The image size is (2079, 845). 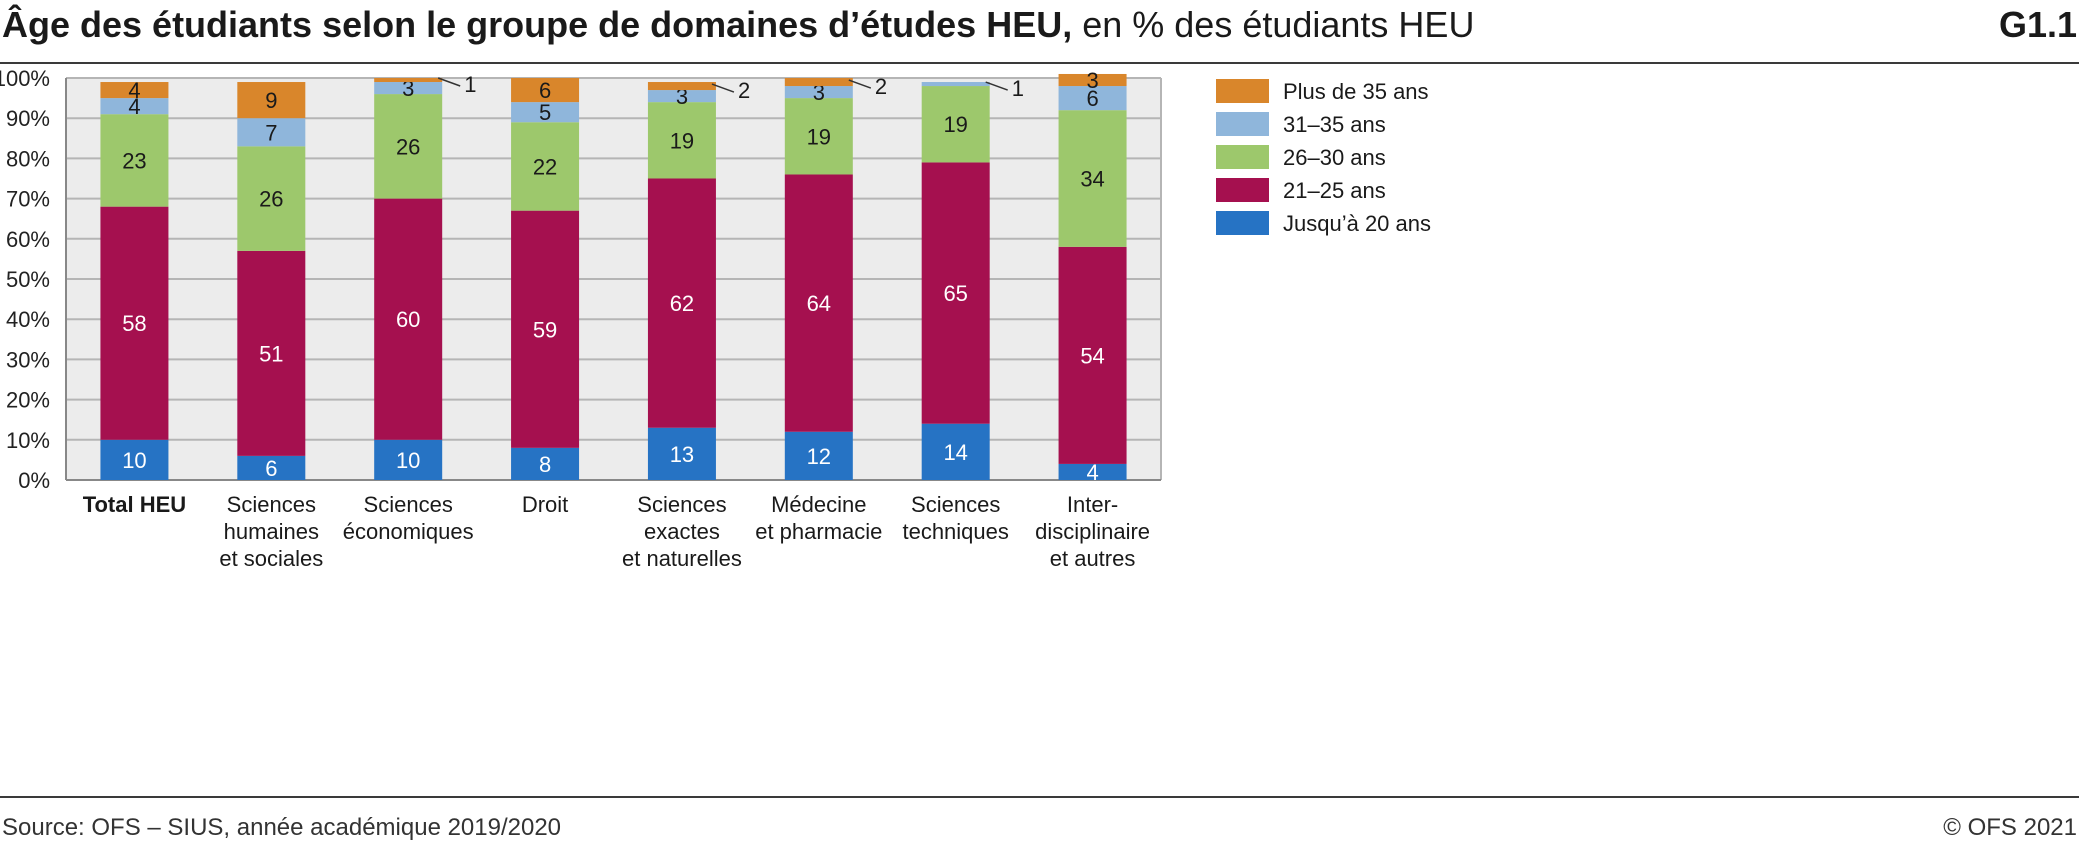 I want to click on x-tick-label: et sociales, so click(x=271, y=558).